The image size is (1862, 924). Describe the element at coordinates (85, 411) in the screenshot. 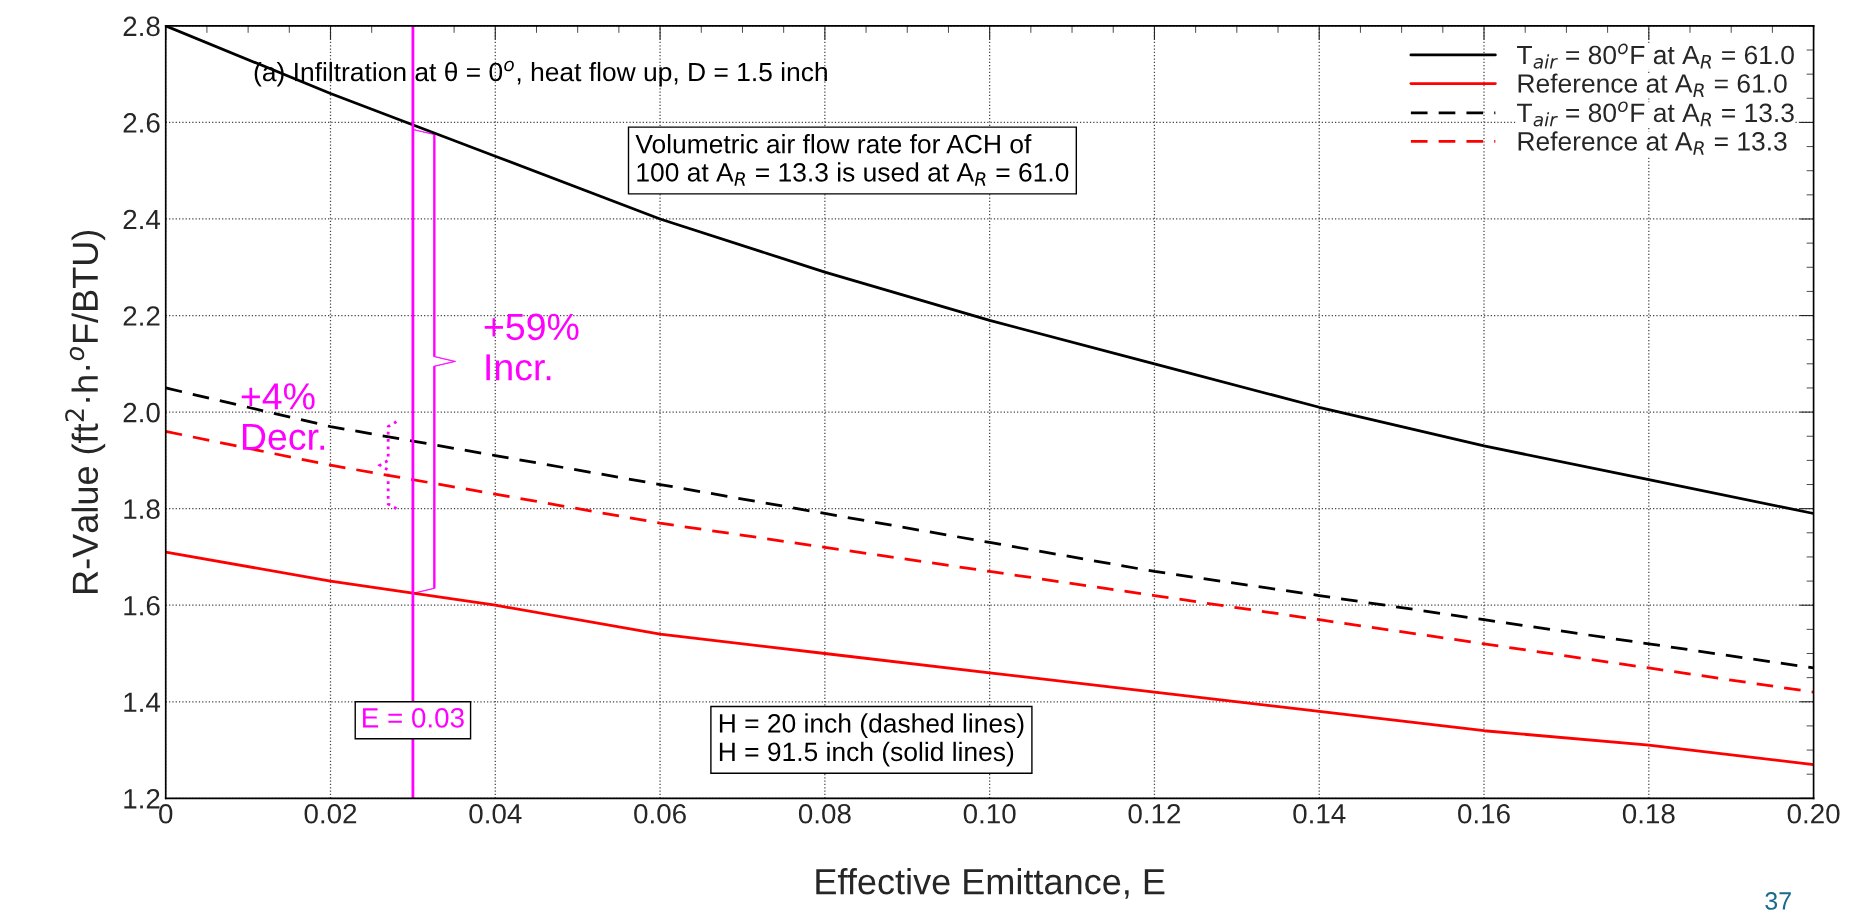

I see `y-axis-title: R-Value (ft$^{2}$·h·$^{o}$F/BTU)` at that location.